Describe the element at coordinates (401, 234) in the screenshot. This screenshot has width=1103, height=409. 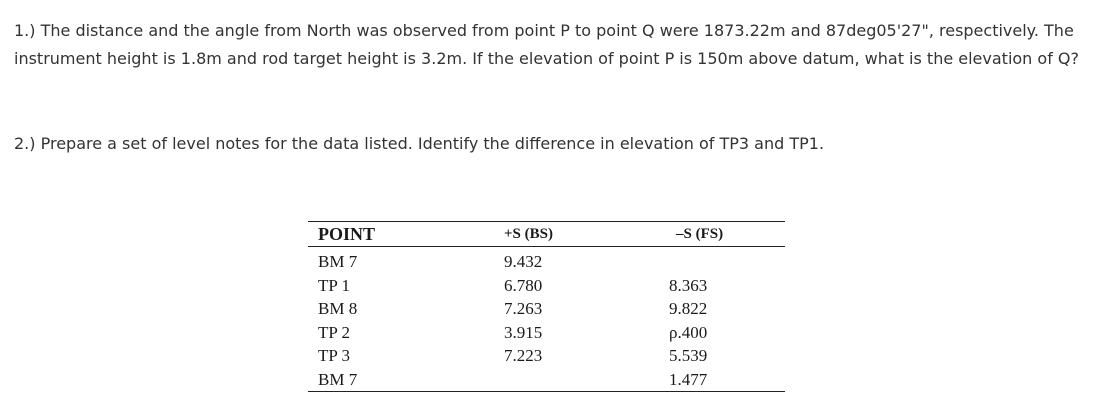
I see `header-point: POINT` at that location.